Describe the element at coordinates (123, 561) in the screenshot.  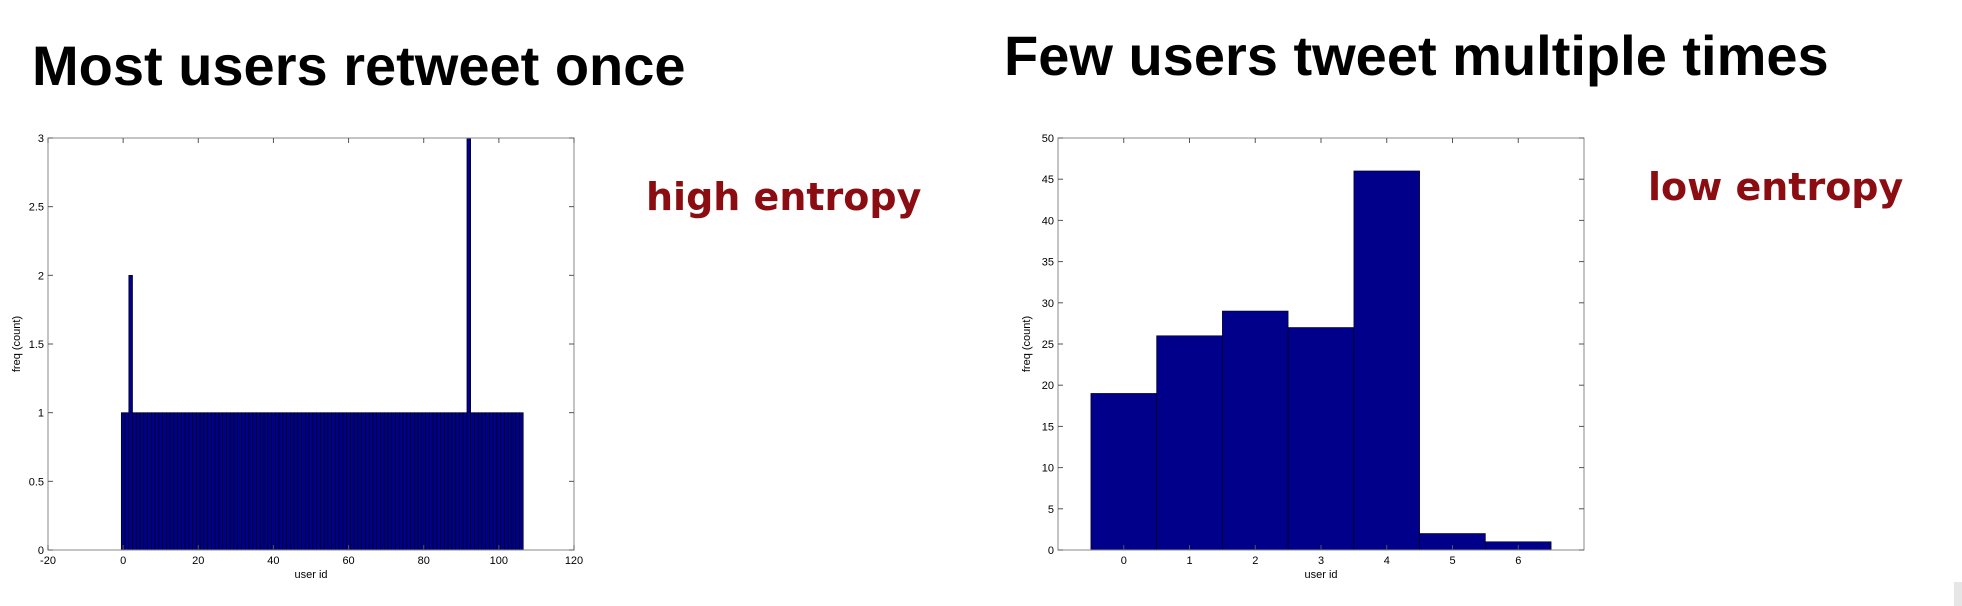
I see `x-tick-label: 0` at that location.